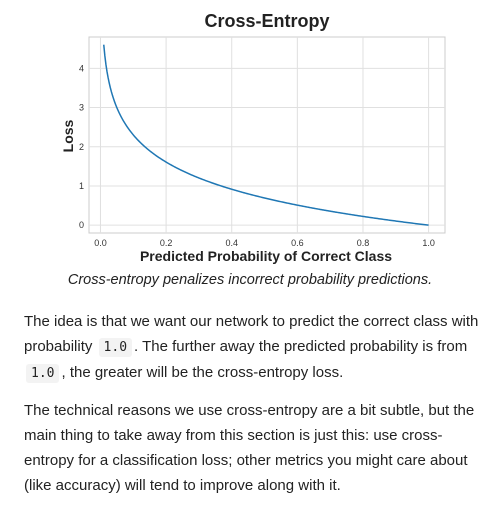 This screenshot has width=500, height=505. Describe the element at coordinates (81, 147) in the screenshot. I see `y-tick-label: 2` at that location.